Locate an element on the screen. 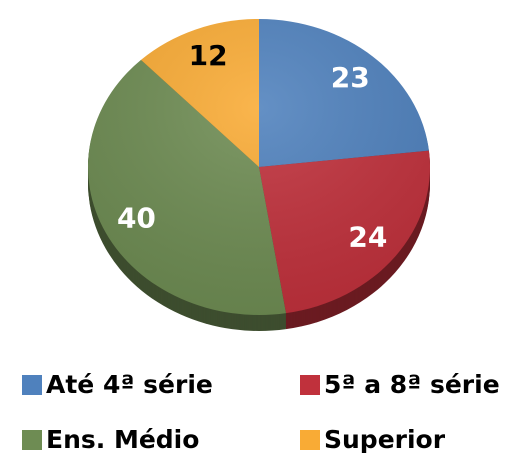  data-label: 12 is located at coordinates (208, 55).